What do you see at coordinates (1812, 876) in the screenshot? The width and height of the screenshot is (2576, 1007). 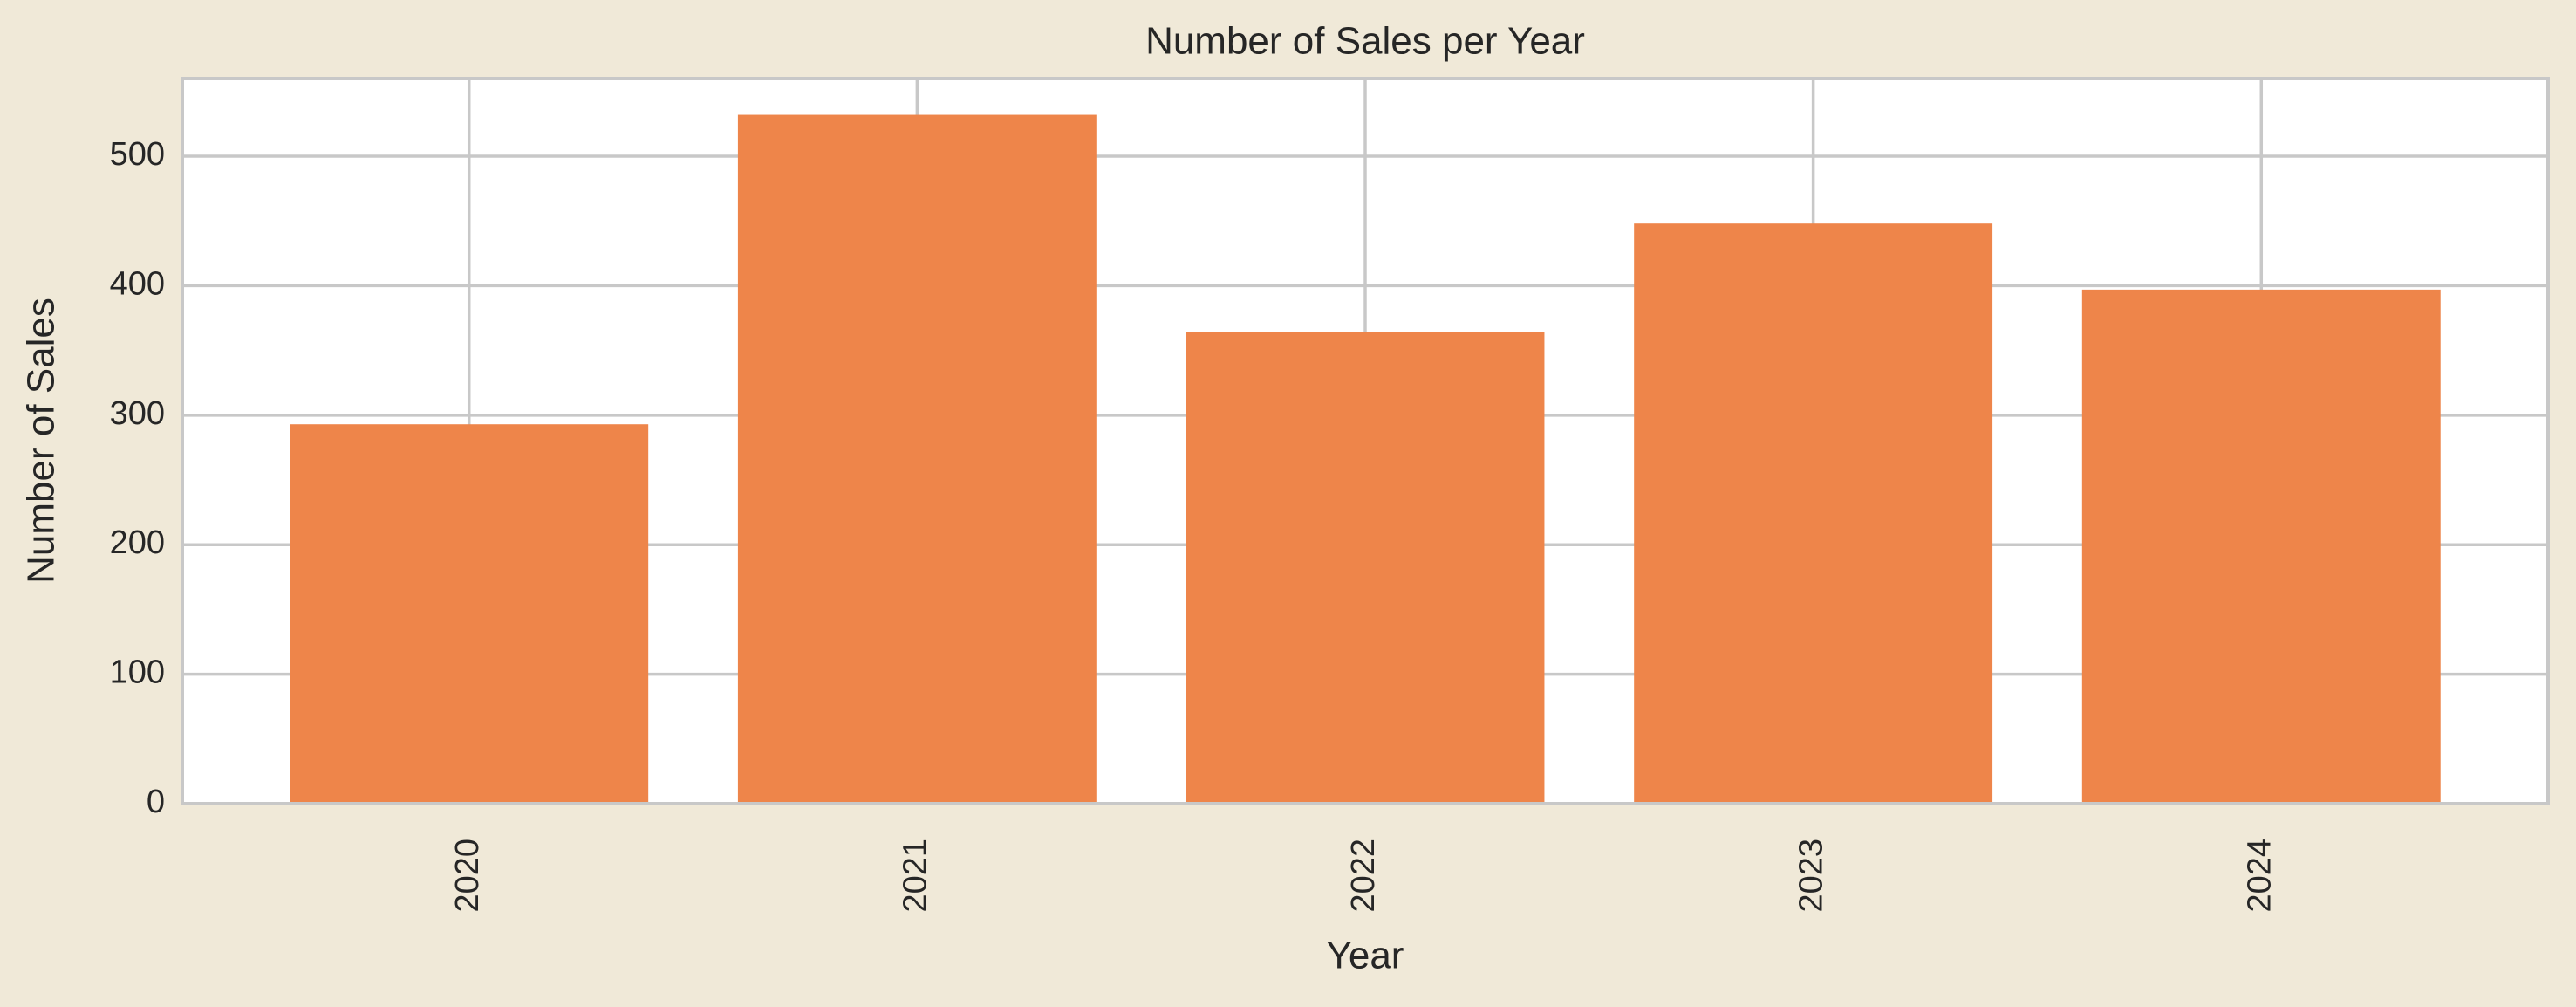 I see `x-tick-label: 2023` at bounding box center [1812, 876].